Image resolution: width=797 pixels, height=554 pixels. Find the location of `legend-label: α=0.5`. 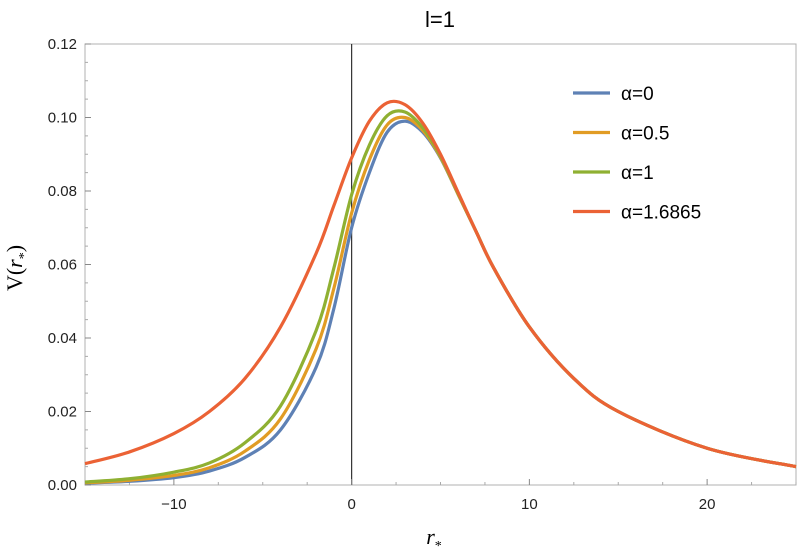

legend-label: α=0.5 is located at coordinates (645, 134).